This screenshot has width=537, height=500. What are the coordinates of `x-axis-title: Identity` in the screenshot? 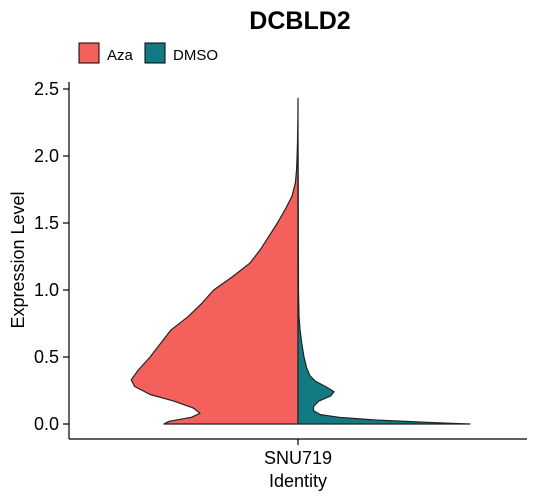 It's located at (298, 481).